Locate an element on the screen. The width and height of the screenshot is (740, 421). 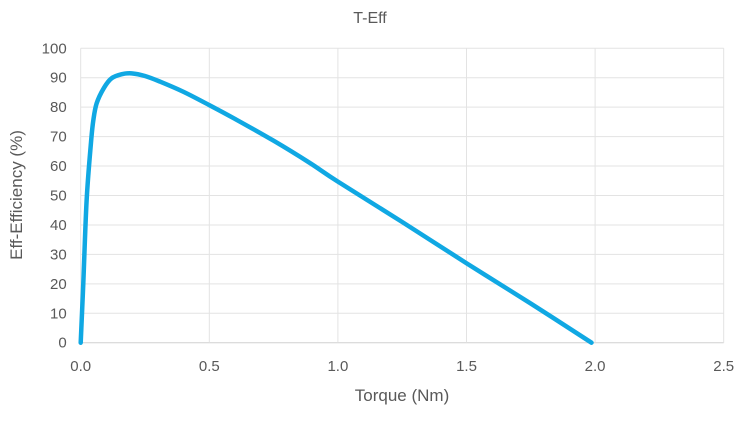
y-tick-label: 50 is located at coordinates (58, 196).